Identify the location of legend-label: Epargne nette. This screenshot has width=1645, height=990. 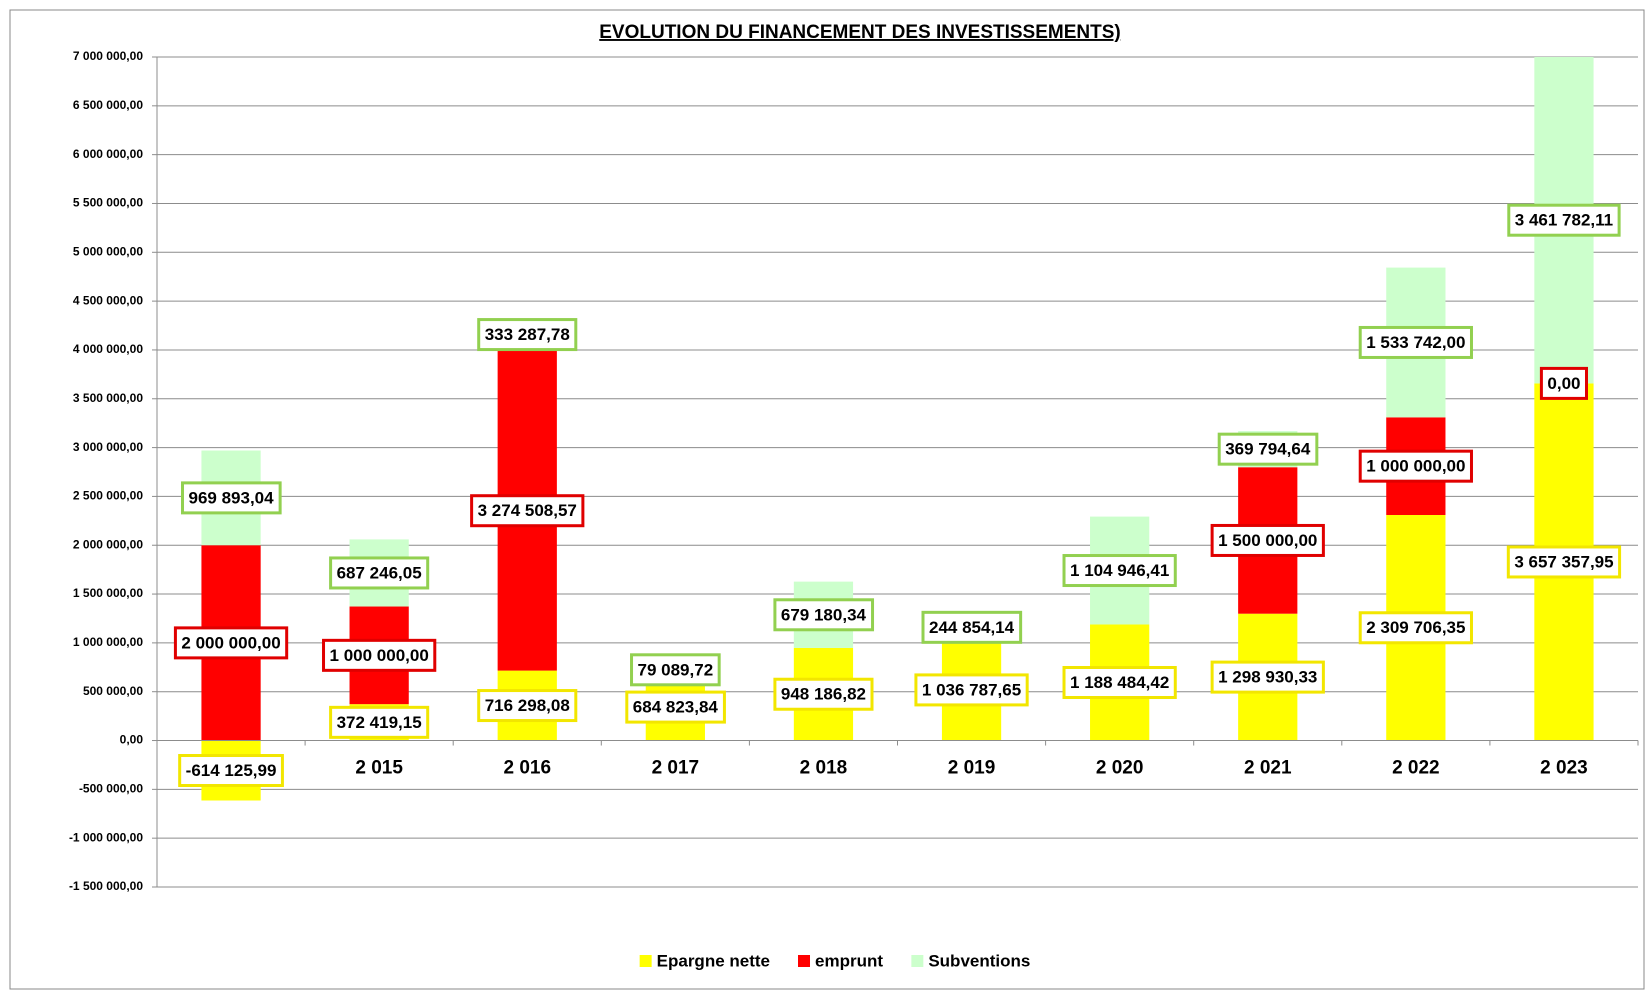
(713, 960).